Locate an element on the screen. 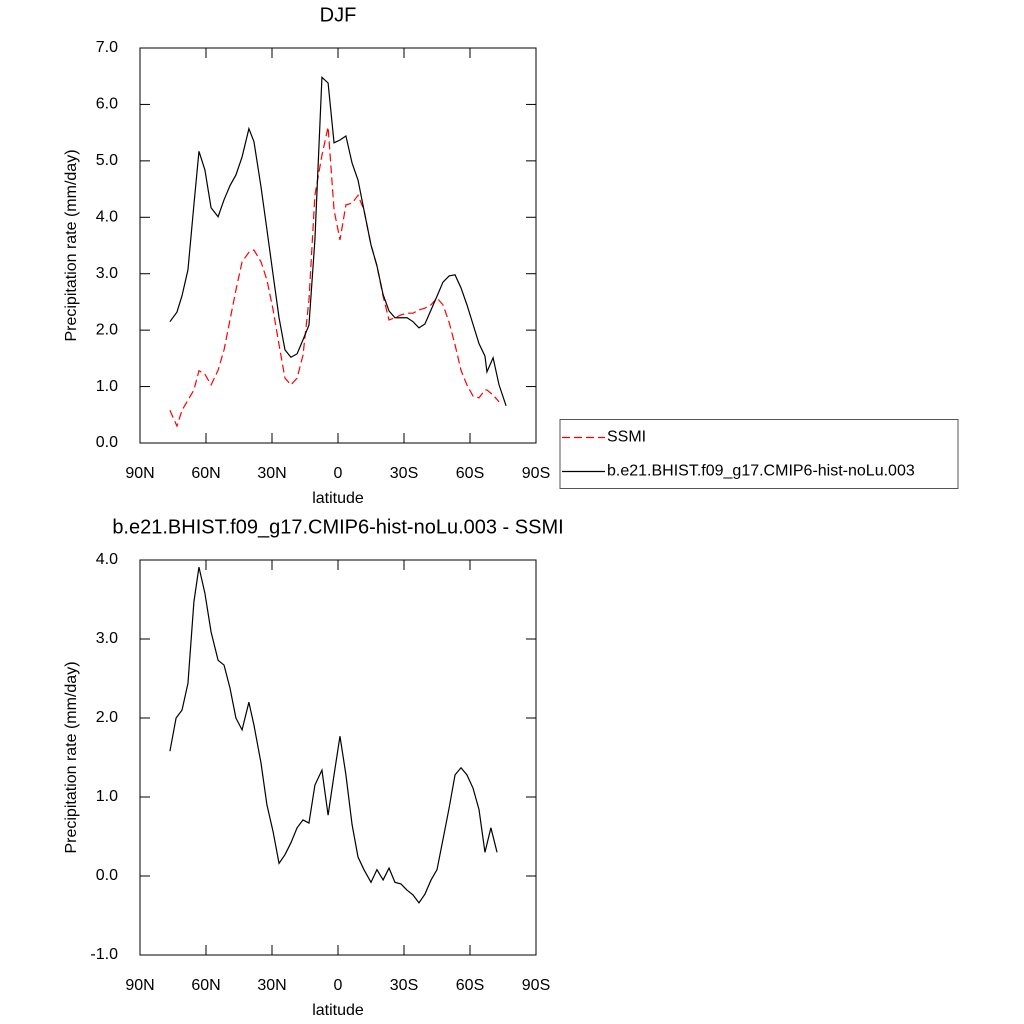 The width and height of the screenshot is (1024, 1024). legend-box is located at coordinates (759, 454).